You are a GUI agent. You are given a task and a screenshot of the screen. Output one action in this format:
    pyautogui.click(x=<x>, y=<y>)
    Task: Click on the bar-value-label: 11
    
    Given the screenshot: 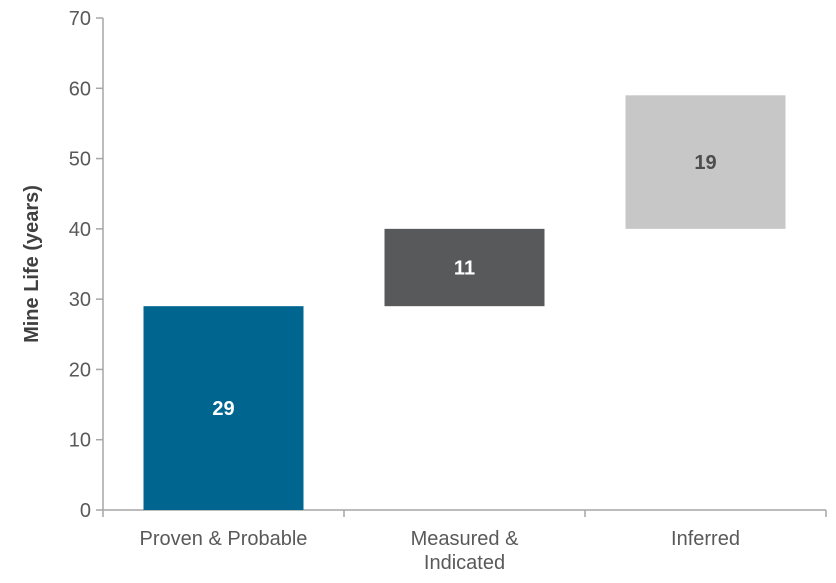 What is the action you would take?
    pyautogui.click(x=464, y=269)
    